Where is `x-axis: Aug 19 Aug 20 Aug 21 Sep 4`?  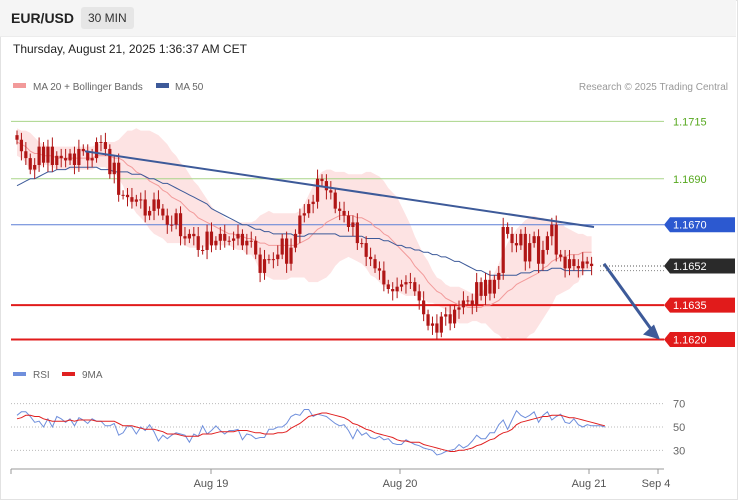 x-axis: Aug 19 Aug 20 Aug 21 Sep 4 is located at coordinates (340, 479).